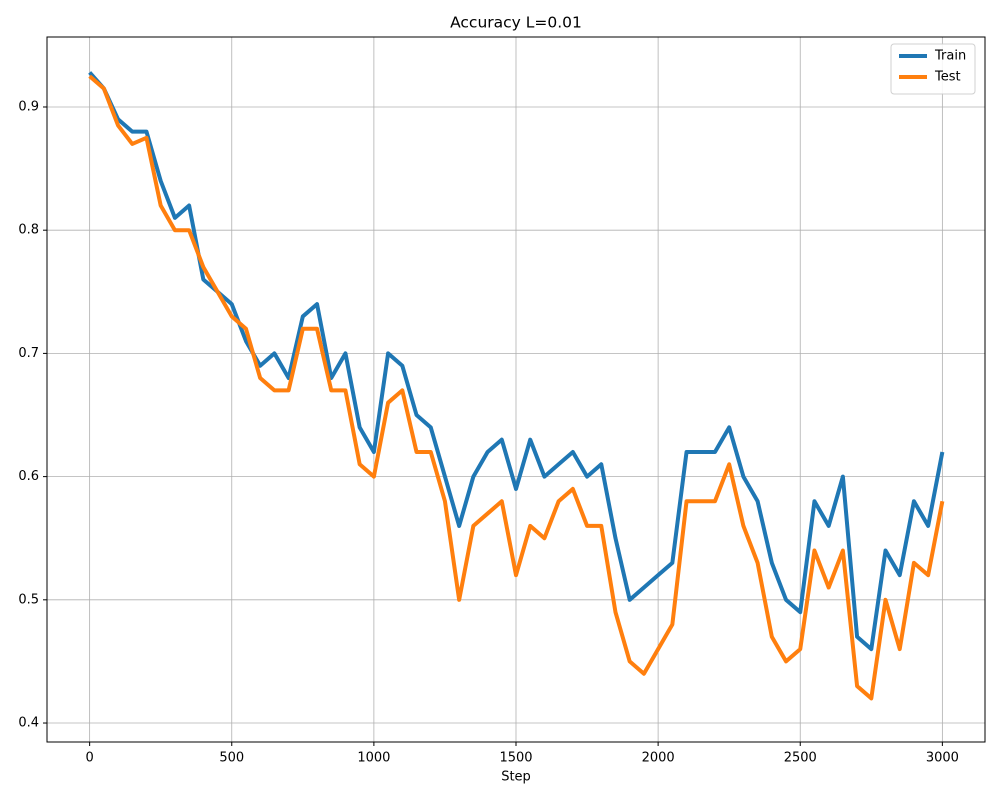  Describe the element at coordinates (516, 777) in the screenshot. I see `x-axis-label: Step` at that location.